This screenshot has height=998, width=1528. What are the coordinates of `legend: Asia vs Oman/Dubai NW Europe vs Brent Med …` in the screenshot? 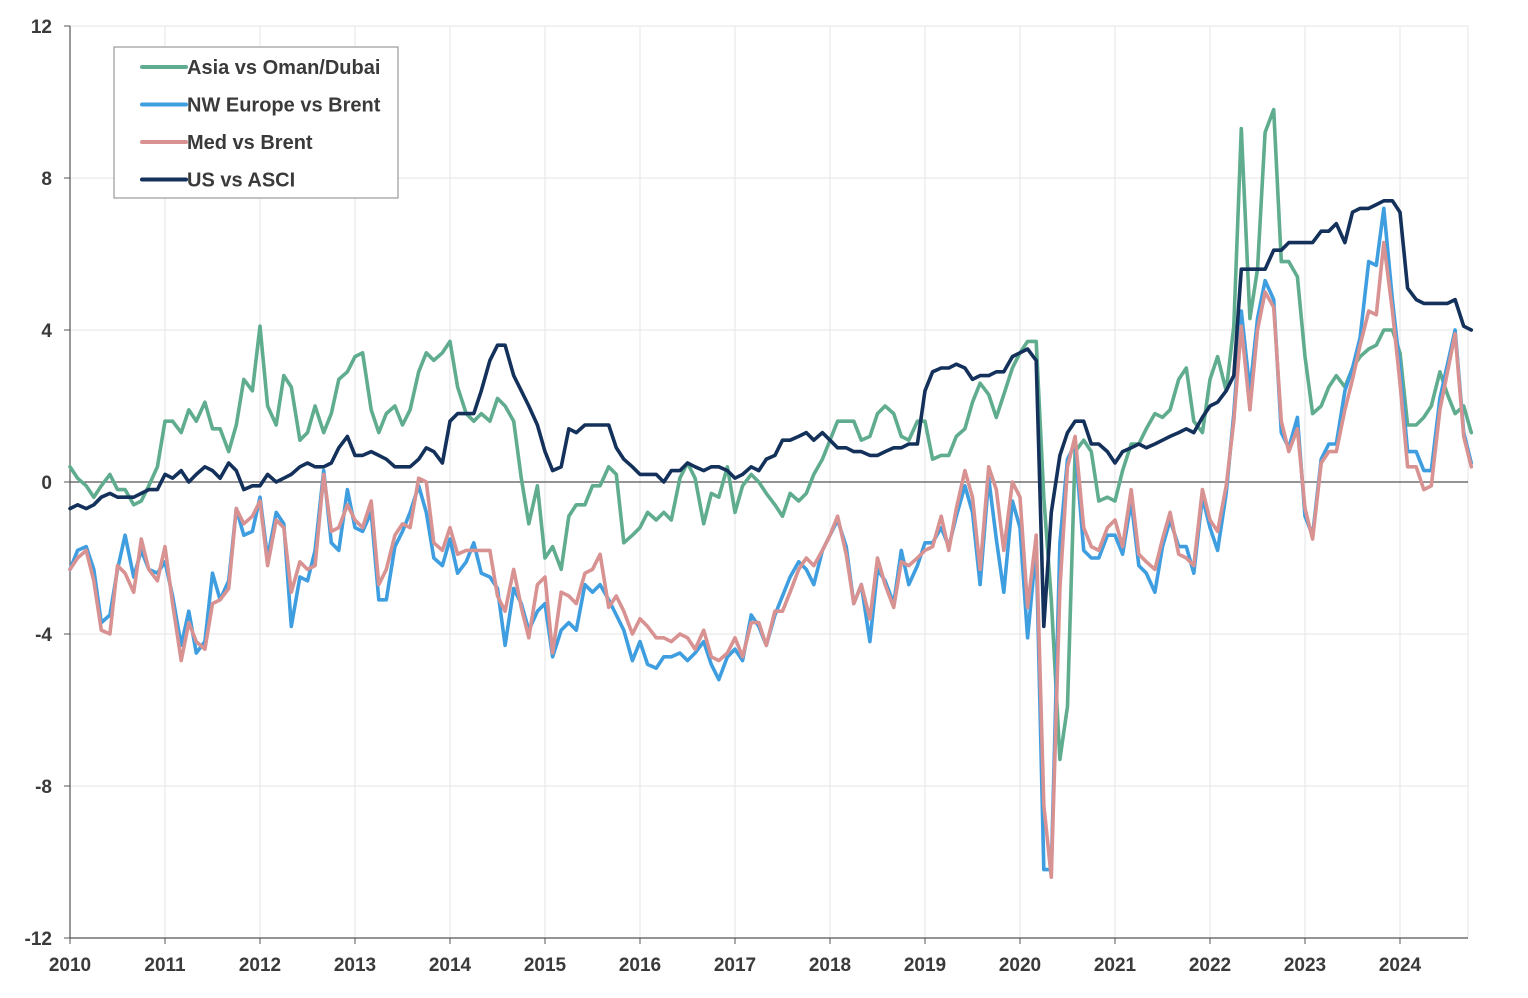 It's located at (256, 122).